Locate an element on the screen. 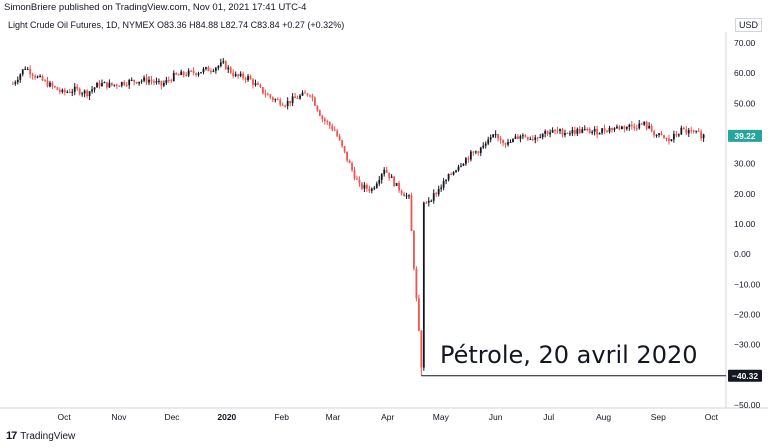 Image resolution: width=768 pixels, height=447 pixels. currency-button: USD is located at coordinates (749, 25).